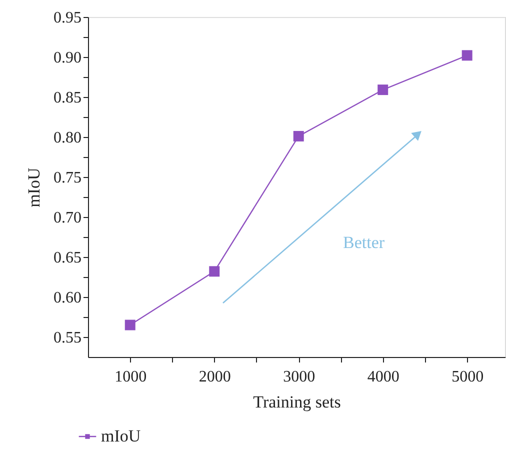 Image resolution: width=506 pixels, height=451 pixels. What do you see at coordinates (68, 58) in the screenshot?
I see `y-tick-label: 0.90` at bounding box center [68, 58].